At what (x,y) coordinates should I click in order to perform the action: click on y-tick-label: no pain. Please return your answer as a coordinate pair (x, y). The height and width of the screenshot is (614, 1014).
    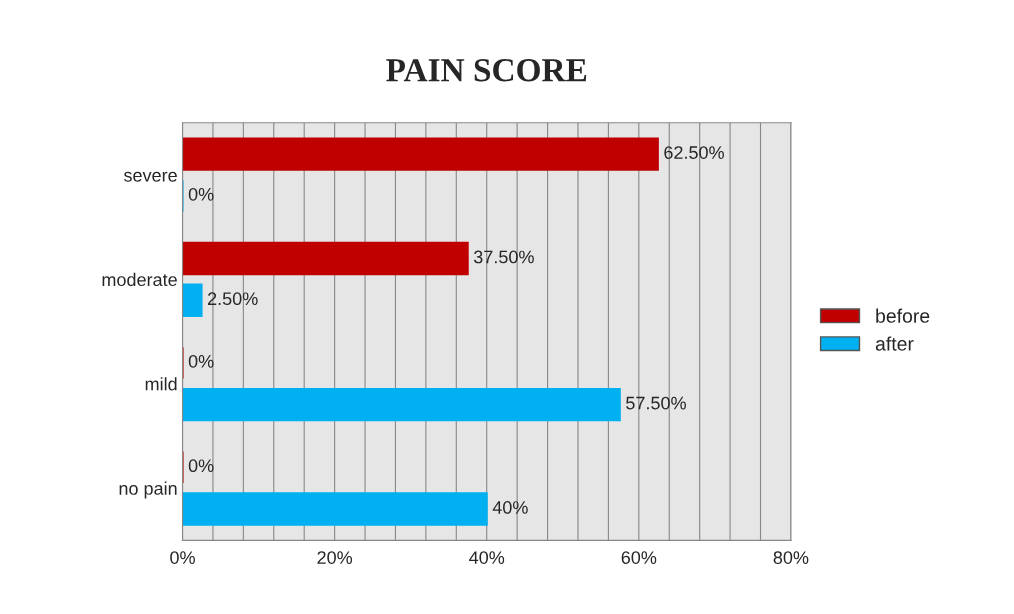
    Looking at the image, I should click on (148, 490).